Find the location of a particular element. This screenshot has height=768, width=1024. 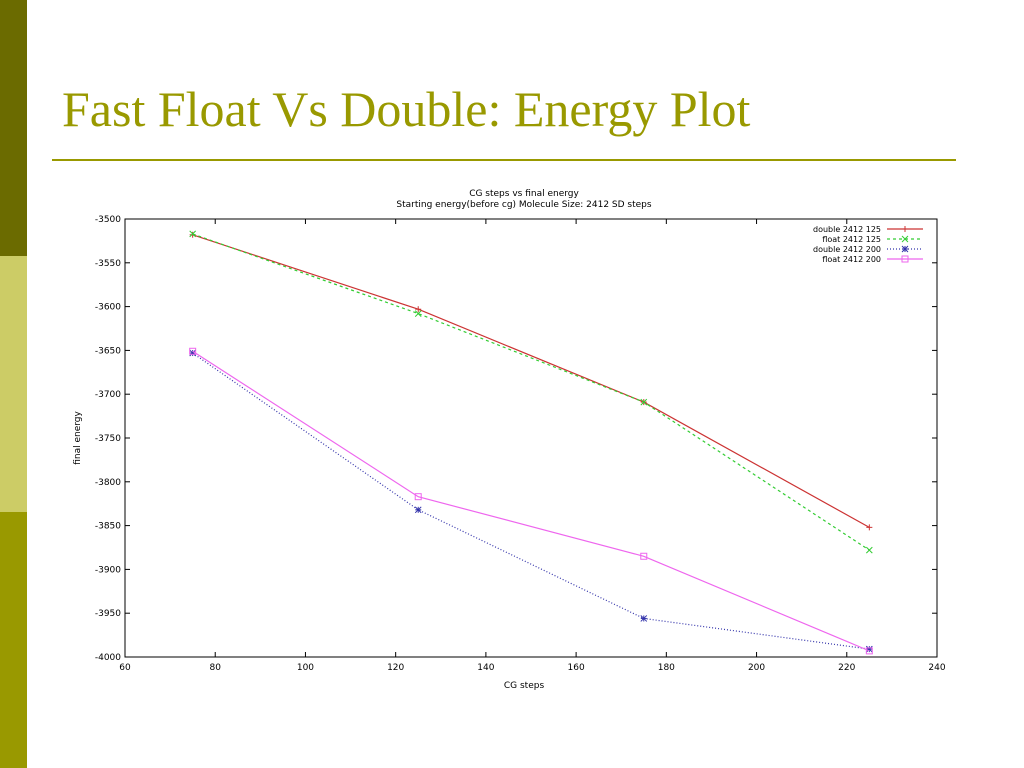

x-tick-label: 160 is located at coordinates (576, 668).